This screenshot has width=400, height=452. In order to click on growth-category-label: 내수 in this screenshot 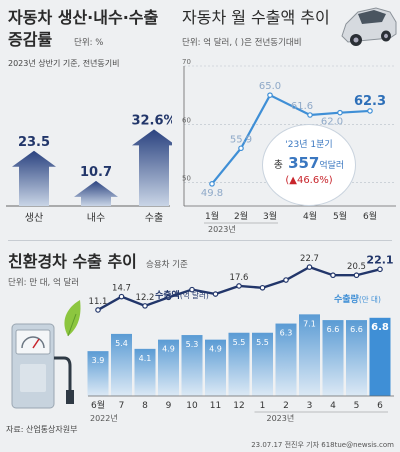, I will do `click(96, 218)`.